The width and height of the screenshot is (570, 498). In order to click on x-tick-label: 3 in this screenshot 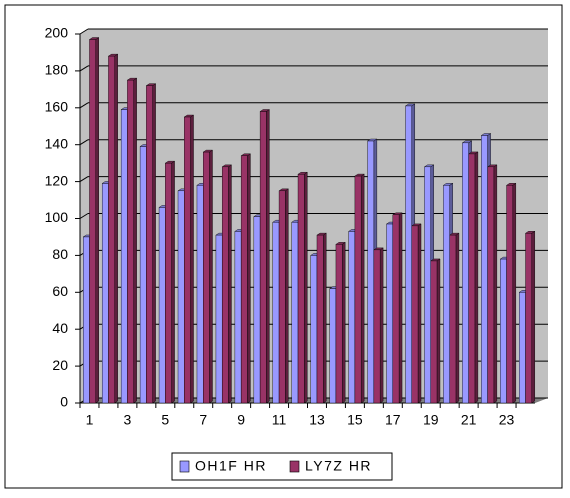, I will do `click(127, 420)`.